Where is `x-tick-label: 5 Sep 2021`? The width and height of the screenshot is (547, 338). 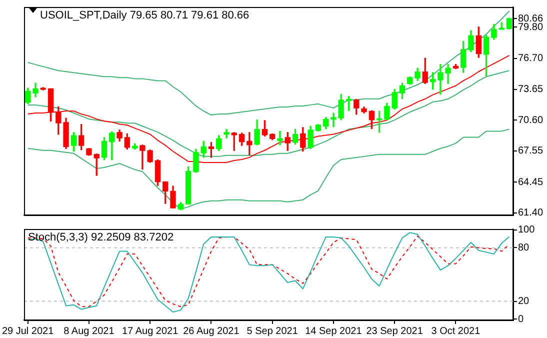 x-tick-label: 5 Sep 2021 is located at coordinates (272, 331).